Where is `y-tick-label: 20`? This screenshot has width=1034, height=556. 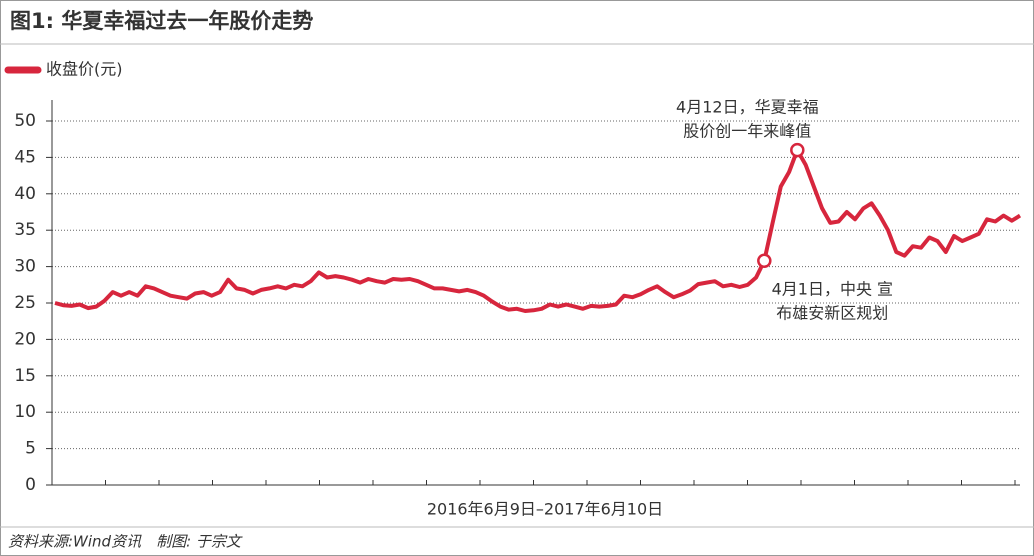 y-tick-label: 20 is located at coordinates (25, 339).